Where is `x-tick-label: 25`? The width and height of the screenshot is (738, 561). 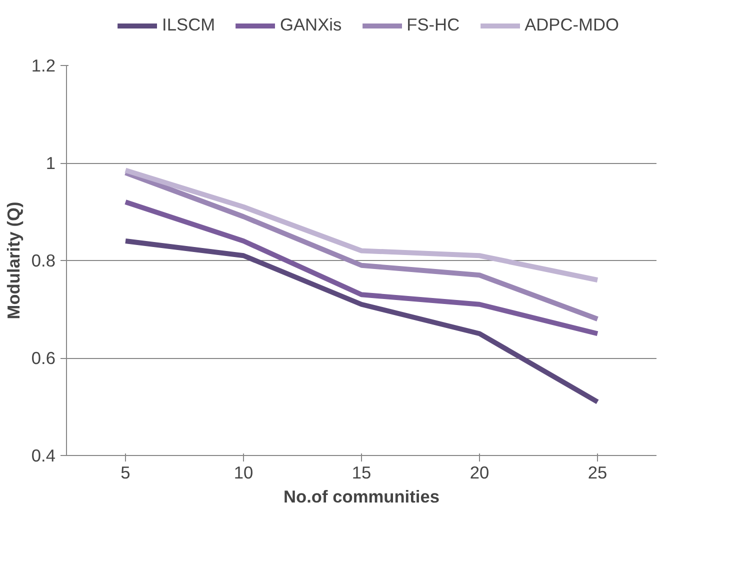
x-tick-label: 25 is located at coordinates (598, 472).